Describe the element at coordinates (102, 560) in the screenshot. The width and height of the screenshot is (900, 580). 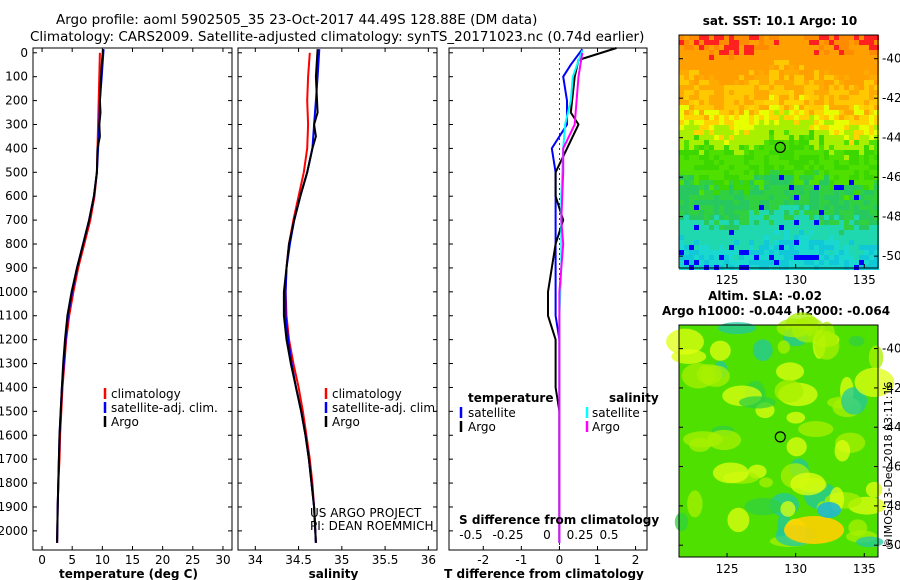
I see `x-tick-label: 10` at that location.